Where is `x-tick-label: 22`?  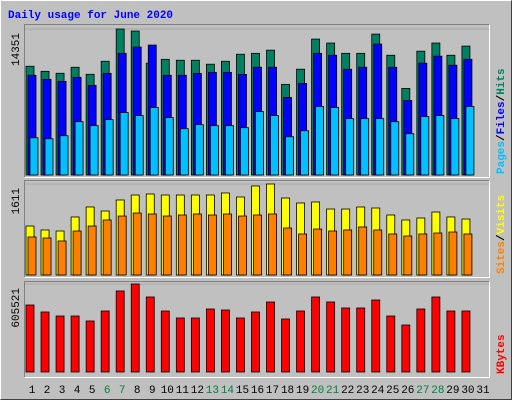
x-tick-label: 22 is located at coordinates (347, 391).